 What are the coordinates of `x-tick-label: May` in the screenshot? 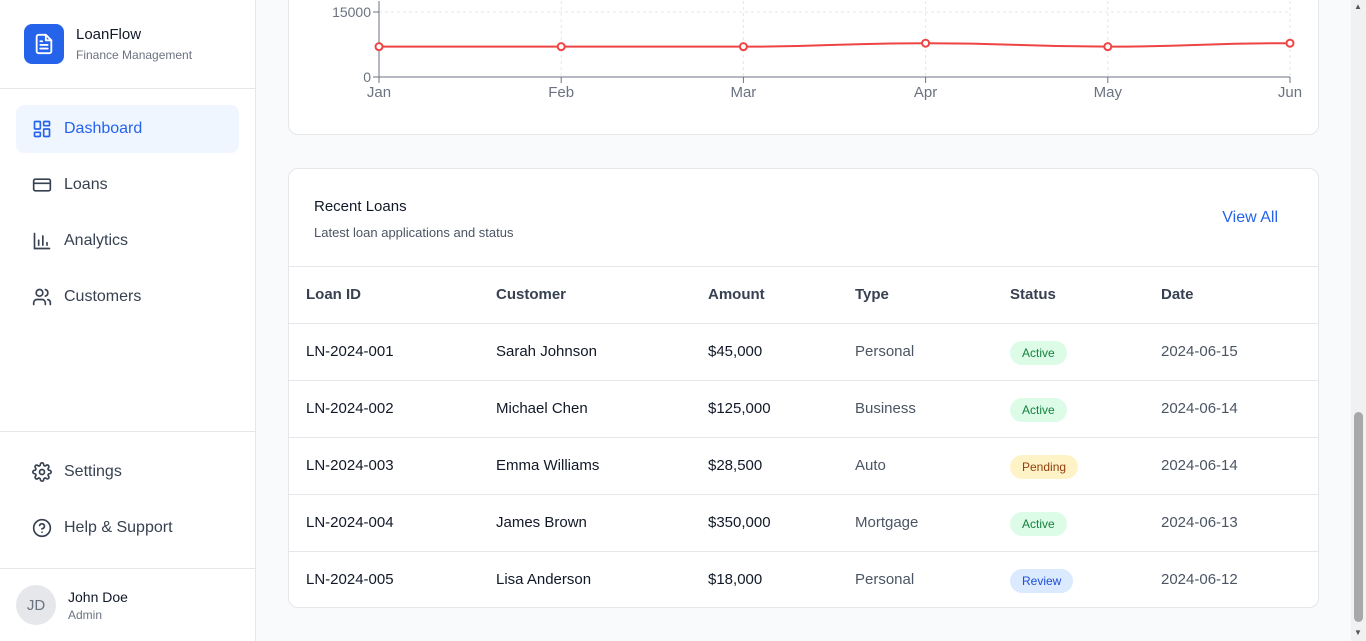 It's located at (1108, 92).